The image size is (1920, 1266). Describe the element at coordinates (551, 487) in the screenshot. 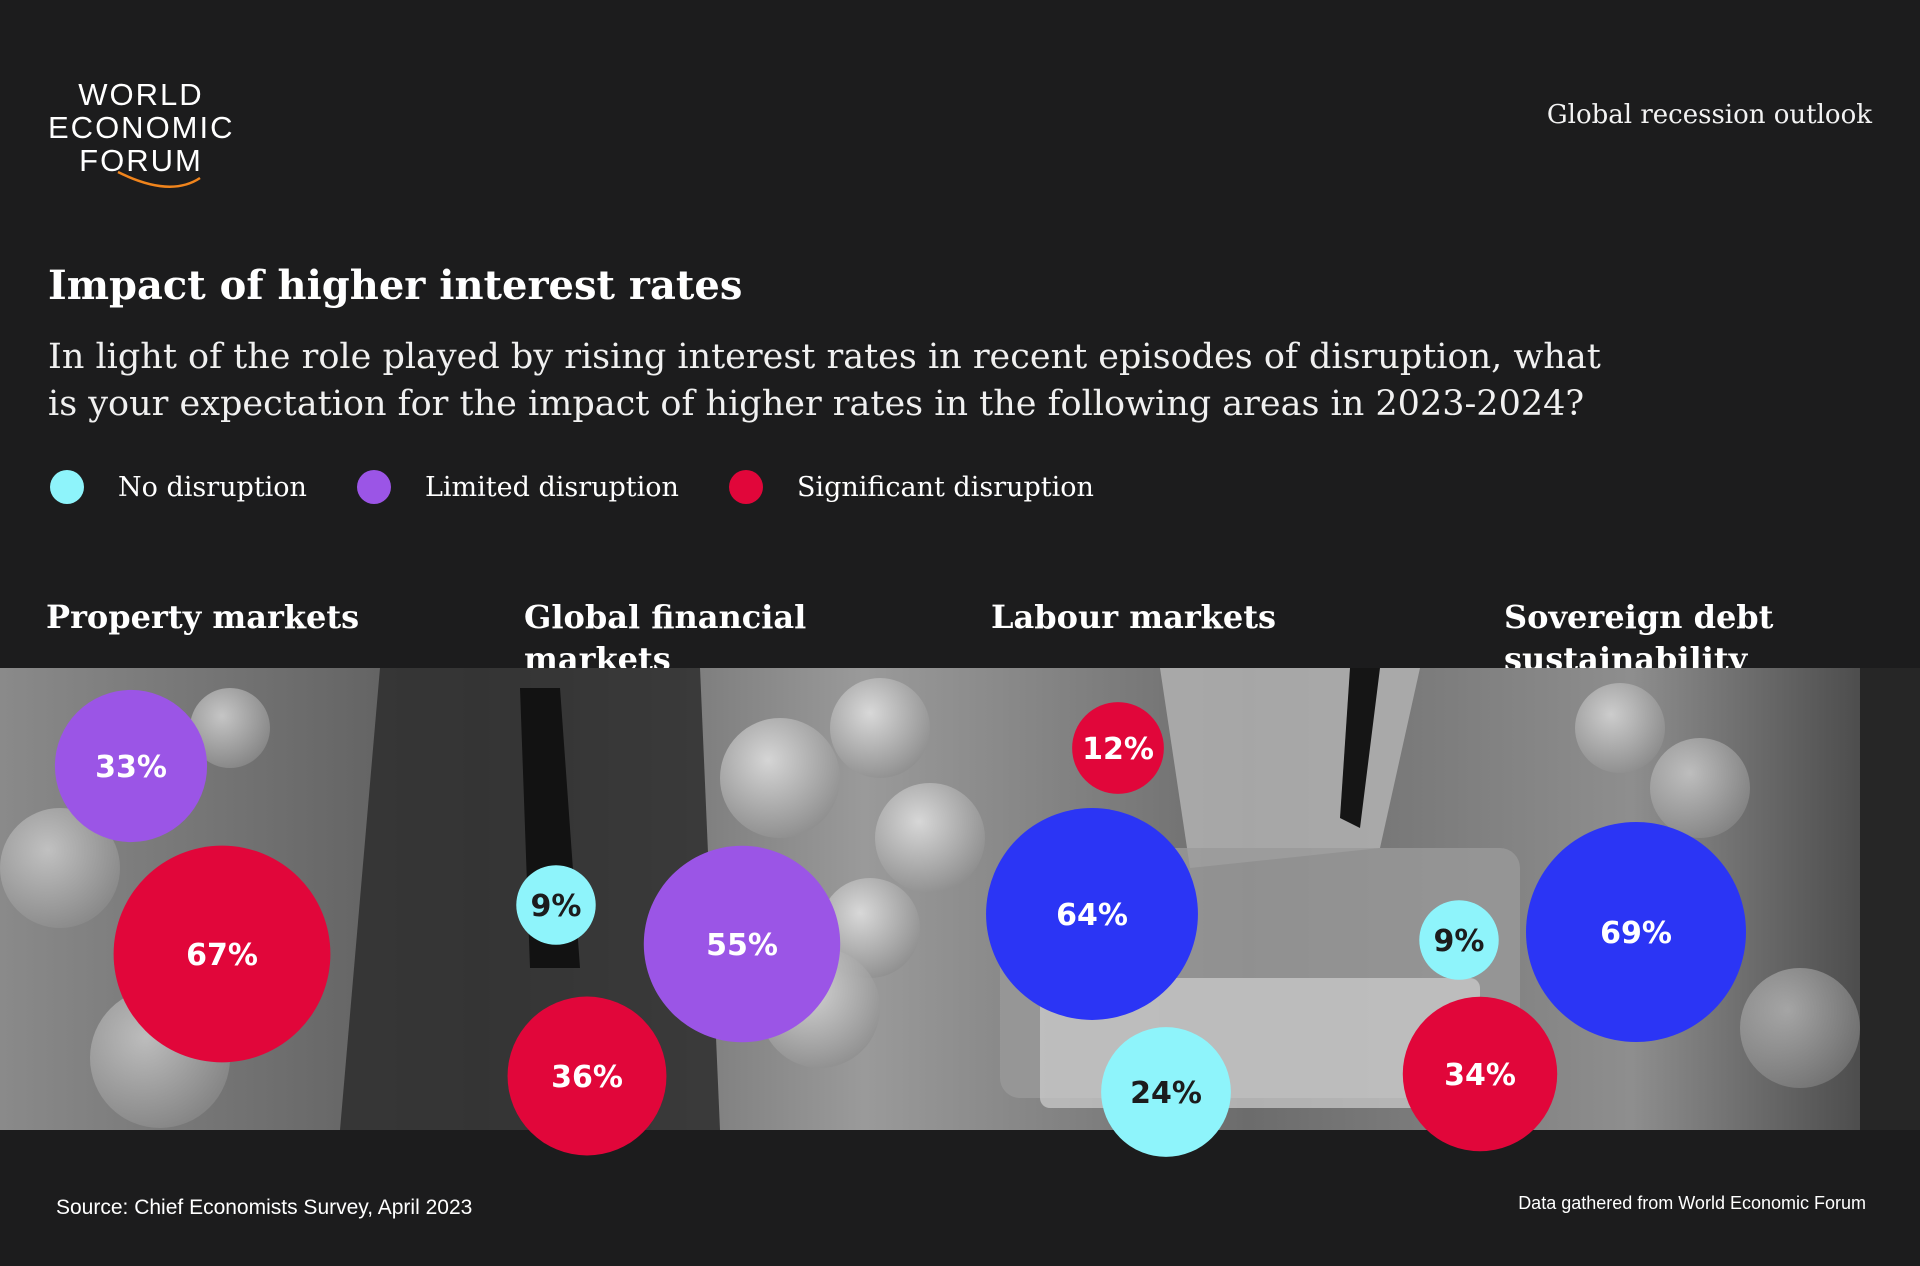

I see `legend-label-limited: Limited disruption` at that location.